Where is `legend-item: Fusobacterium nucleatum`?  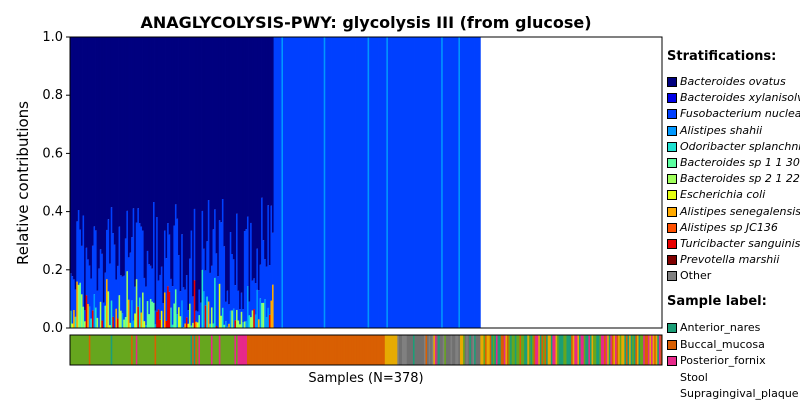
legend-item: Fusobacterium nucleatum is located at coordinates (733, 114).